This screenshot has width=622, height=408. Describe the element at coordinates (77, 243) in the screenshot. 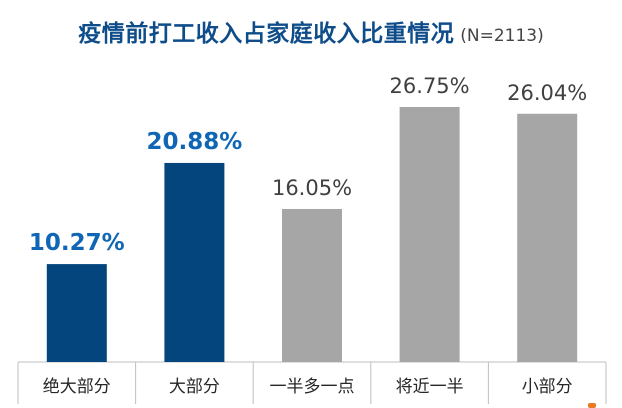

I see `data-label-1: 10.27%` at that location.